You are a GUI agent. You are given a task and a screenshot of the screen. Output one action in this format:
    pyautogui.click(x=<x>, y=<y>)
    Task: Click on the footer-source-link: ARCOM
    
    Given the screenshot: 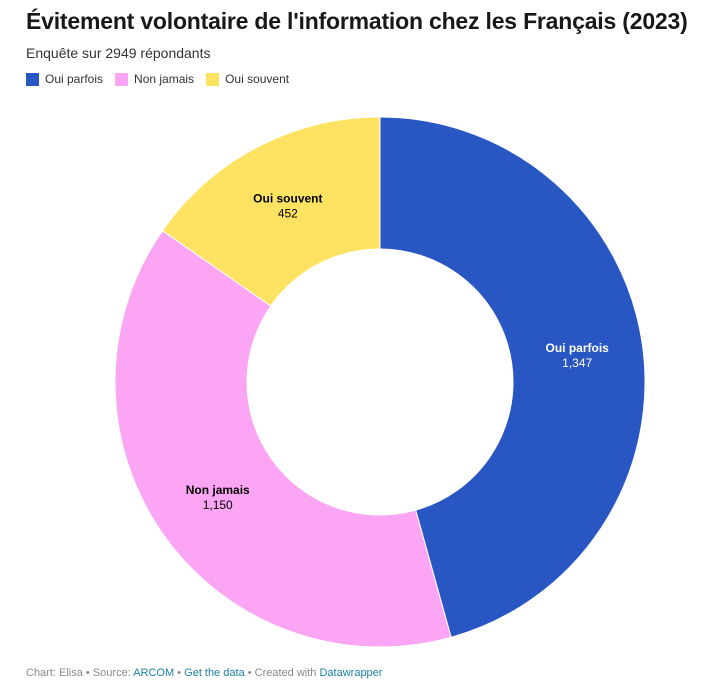 What is the action you would take?
    pyautogui.click(x=154, y=673)
    